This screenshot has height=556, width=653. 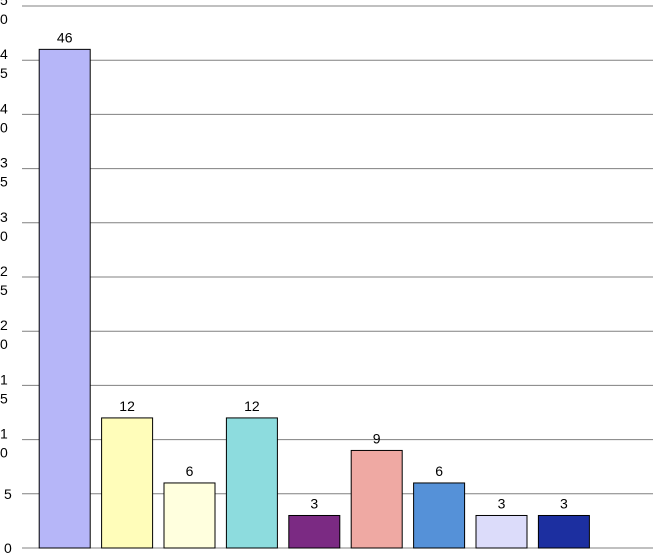 What do you see at coordinates (8, 548) in the screenshot?
I see `y-tick-label-0: 0` at bounding box center [8, 548].